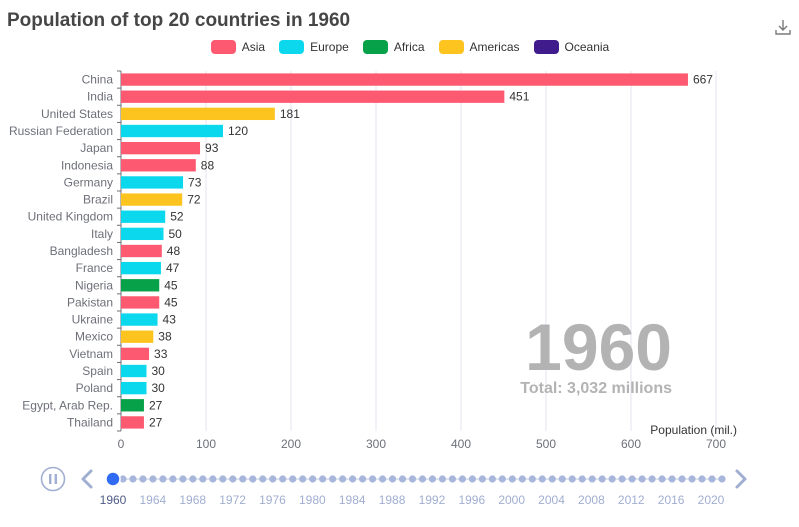  What do you see at coordinates (313, 96) in the screenshot?
I see `bar-india` at bounding box center [313, 96].